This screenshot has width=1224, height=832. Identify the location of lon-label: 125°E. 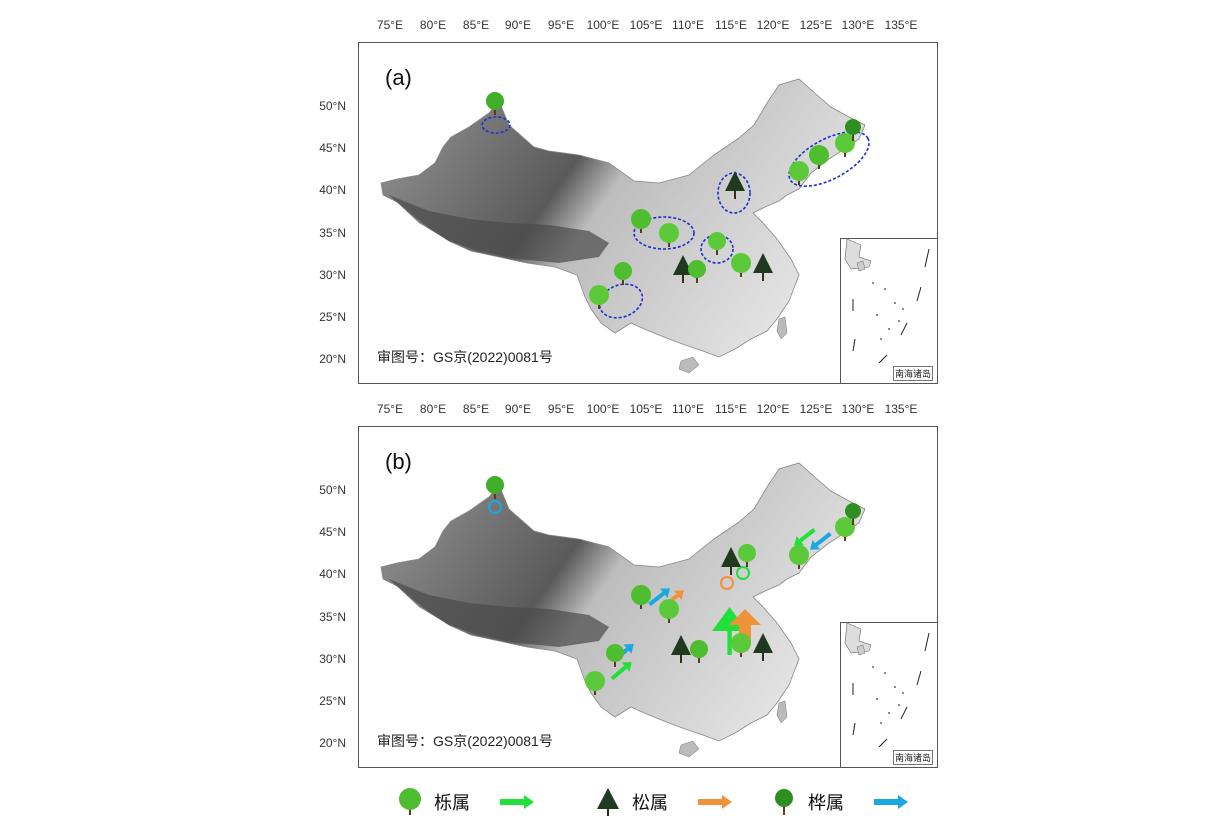
(816, 409).